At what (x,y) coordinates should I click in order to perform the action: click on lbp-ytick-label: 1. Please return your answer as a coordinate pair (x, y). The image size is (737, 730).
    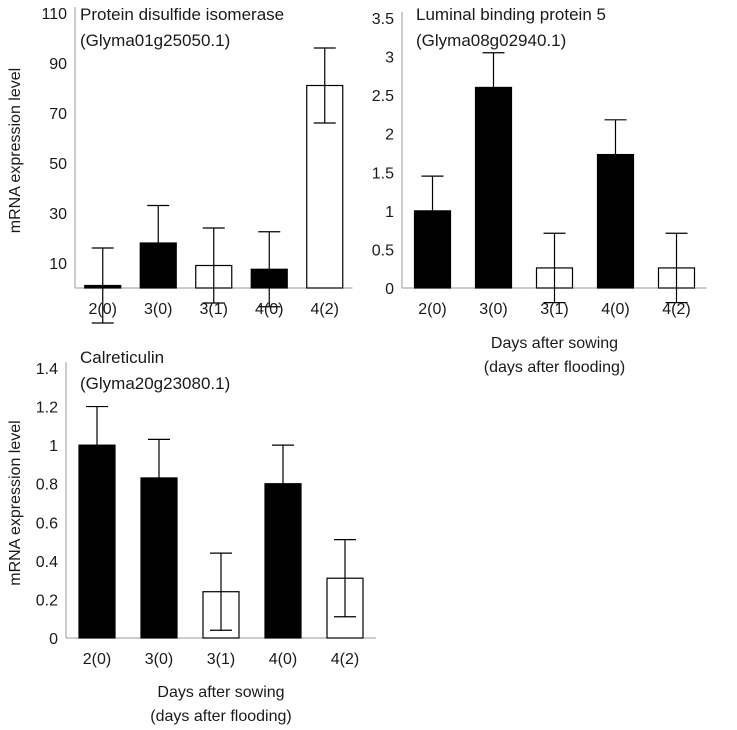
    Looking at the image, I should click on (389, 212).